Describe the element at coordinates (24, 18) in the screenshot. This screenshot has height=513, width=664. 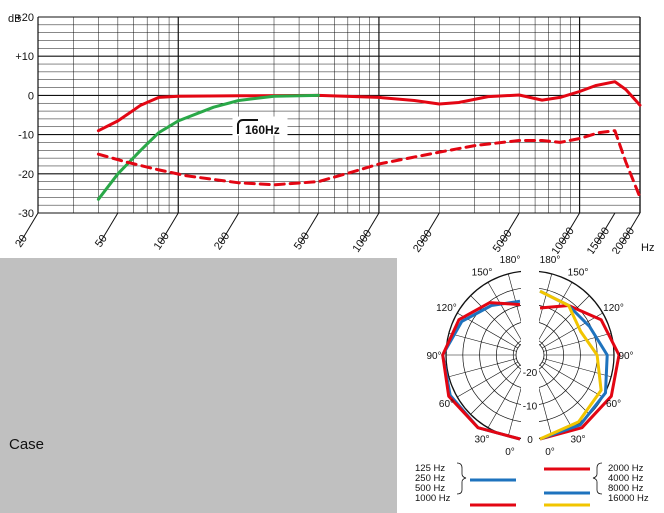
I see `y-tick-label: +20` at that location.